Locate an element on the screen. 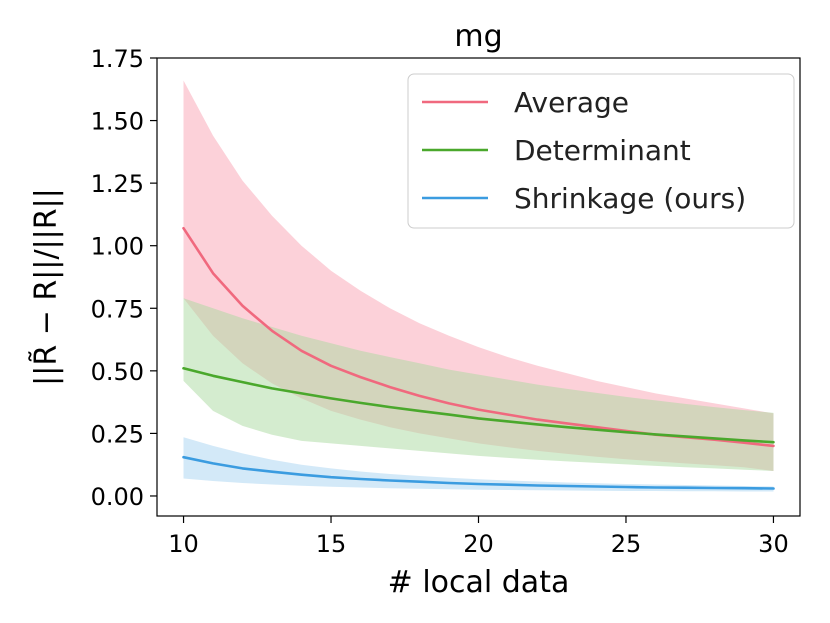 Image resolution: width=830 pixels, height=623 pixels. legend-label: Shrinkage (ours) is located at coordinates (630, 198).